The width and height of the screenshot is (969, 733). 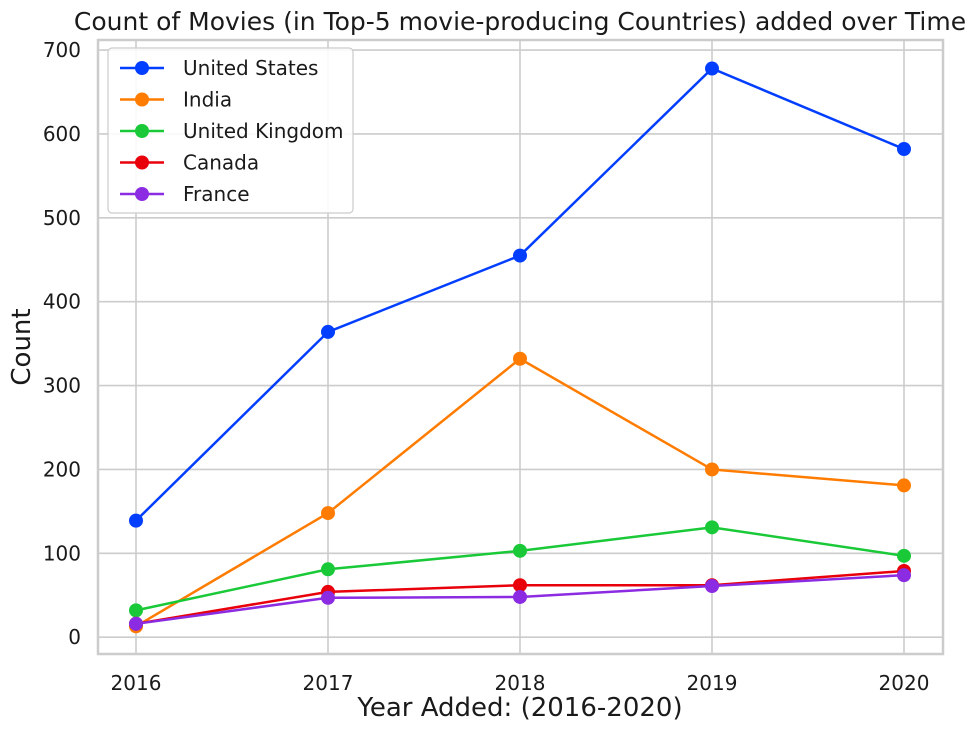 I want to click on x-tick-label: 2017, so click(x=328, y=683).